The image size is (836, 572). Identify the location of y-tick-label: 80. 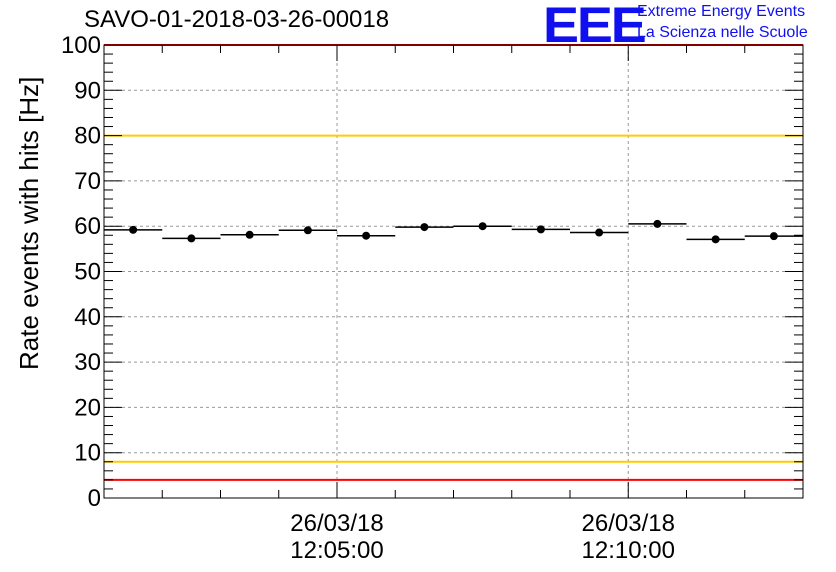
(87, 136).